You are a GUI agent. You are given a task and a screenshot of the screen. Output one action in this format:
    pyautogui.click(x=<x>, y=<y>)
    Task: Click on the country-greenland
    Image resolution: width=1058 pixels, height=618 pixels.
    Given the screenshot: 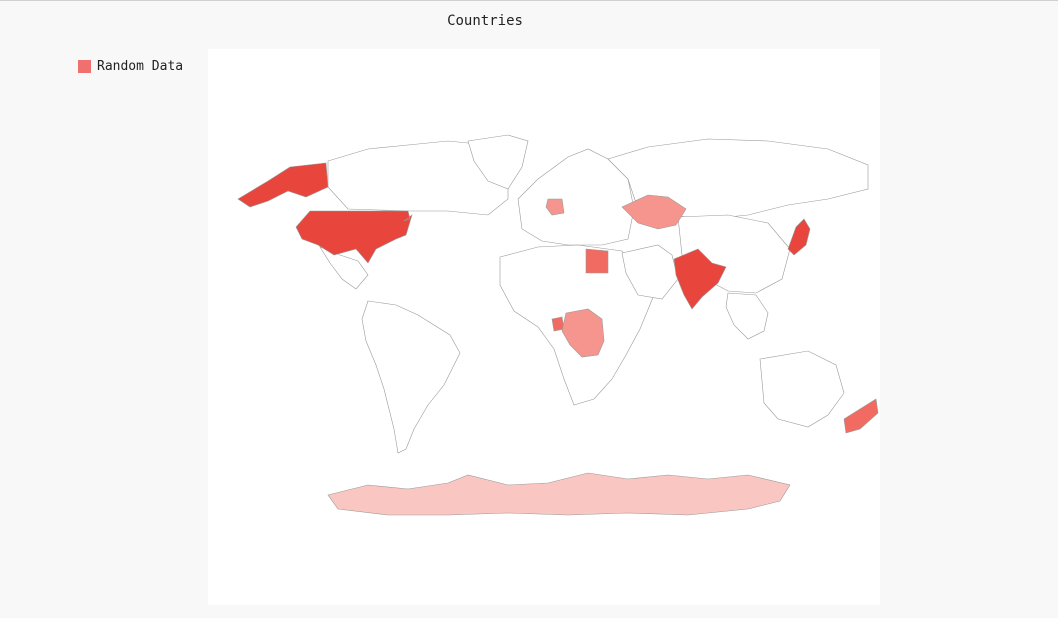 What is the action you would take?
    pyautogui.click(x=498, y=162)
    